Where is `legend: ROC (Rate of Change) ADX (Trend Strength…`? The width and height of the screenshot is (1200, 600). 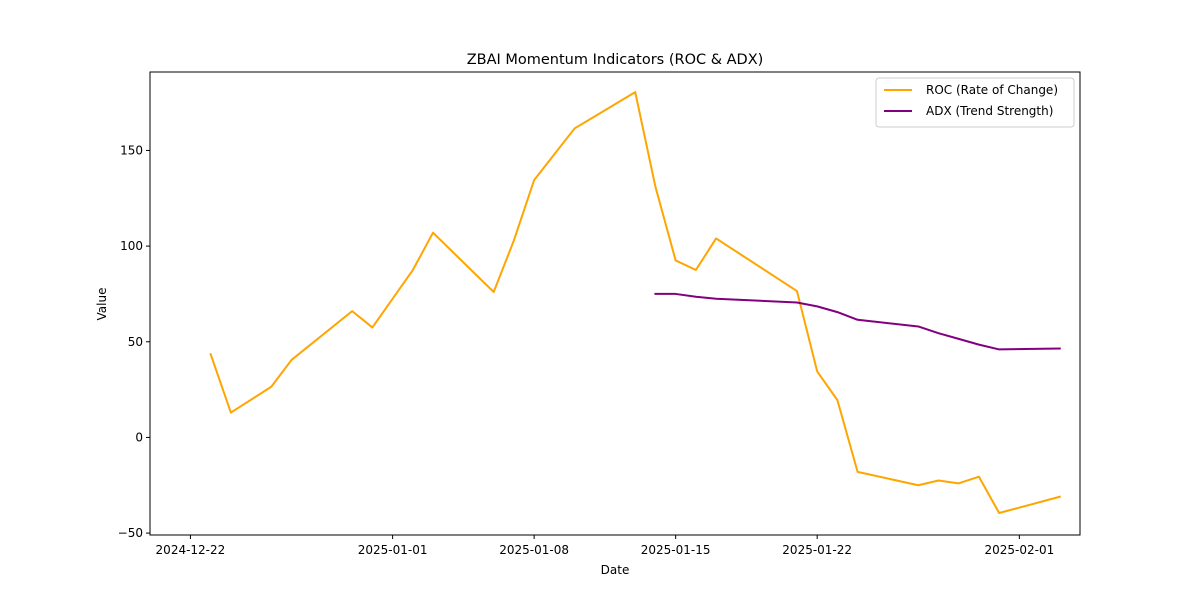 legend: ROC (Rate of Change) ADX (Trend Strength… is located at coordinates (975, 102).